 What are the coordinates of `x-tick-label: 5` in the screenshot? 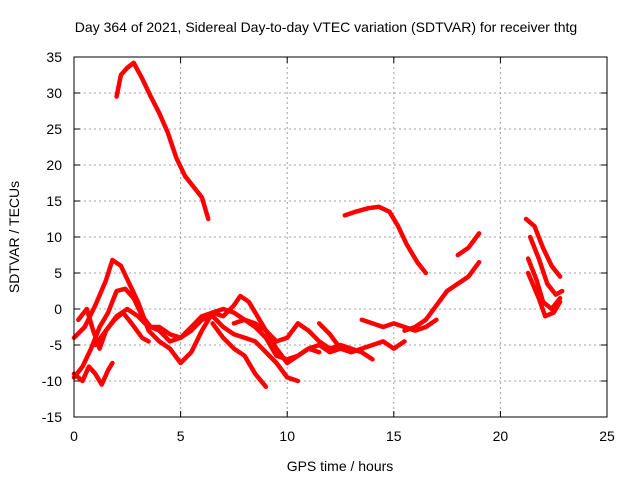 It's located at (181, 436).